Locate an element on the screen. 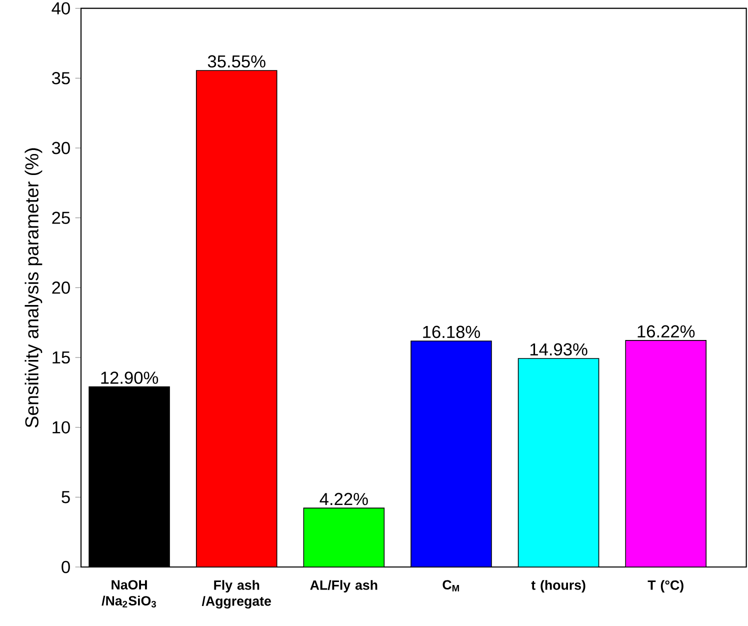  y-axis-title: Sensitivity analysis parameter (%) is located at coordinates (33, 288).